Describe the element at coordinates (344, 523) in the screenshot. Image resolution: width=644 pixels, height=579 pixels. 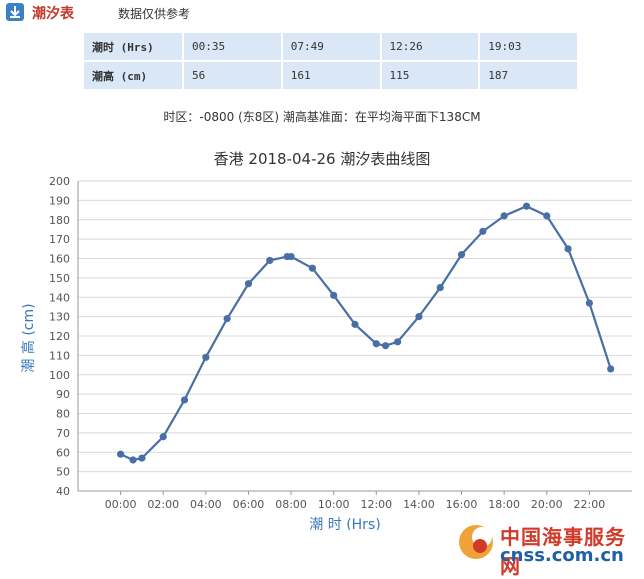
I see `x-axis-title: 潮 时 (Hrs)` at that location.